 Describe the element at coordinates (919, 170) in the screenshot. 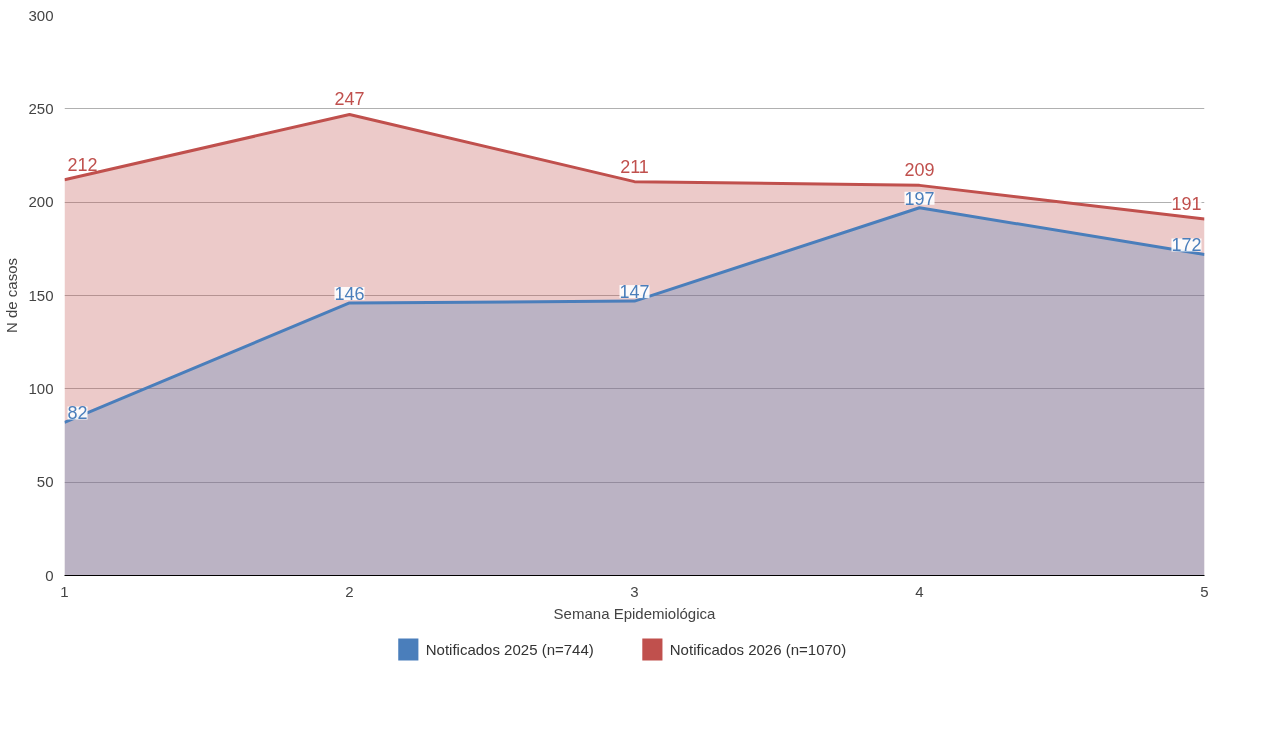

I see `data-label: 209` at that location.